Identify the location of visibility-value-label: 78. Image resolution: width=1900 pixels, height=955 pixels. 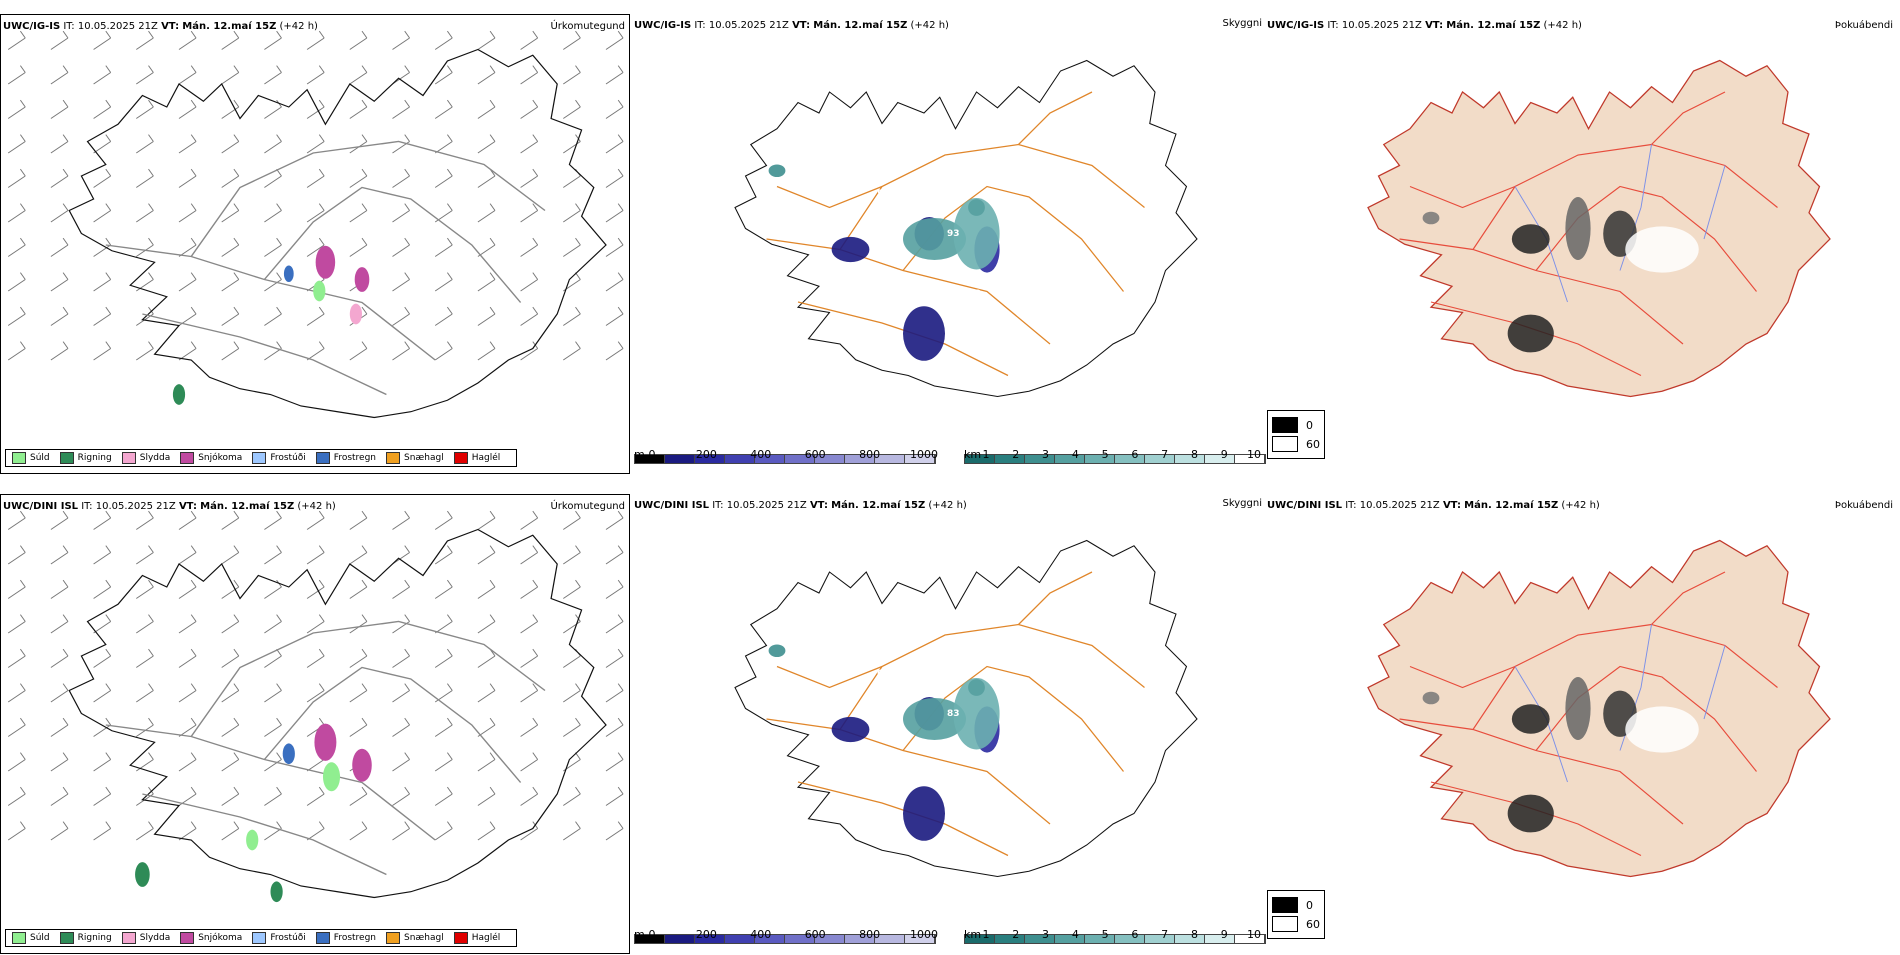
(863, 334).